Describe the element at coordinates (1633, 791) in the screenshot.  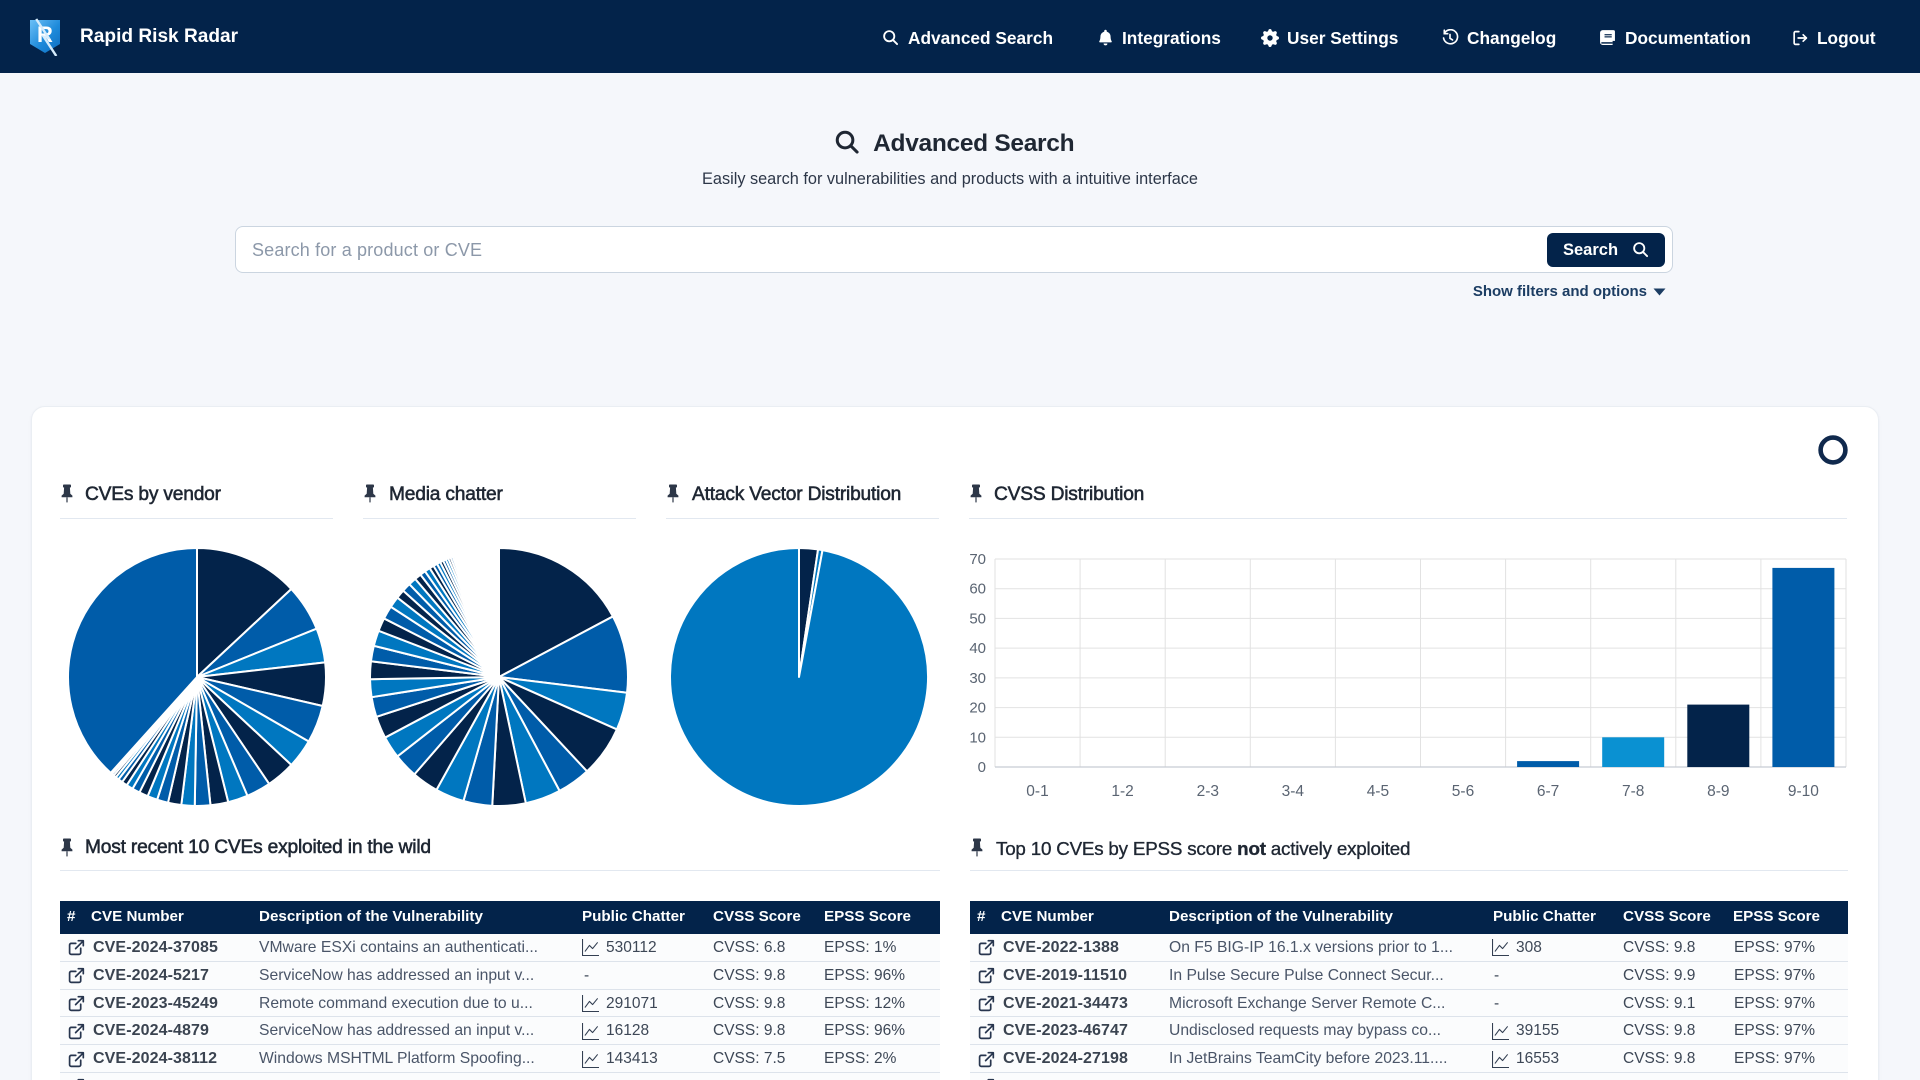
I see `svg-text: 7-8` at that location.